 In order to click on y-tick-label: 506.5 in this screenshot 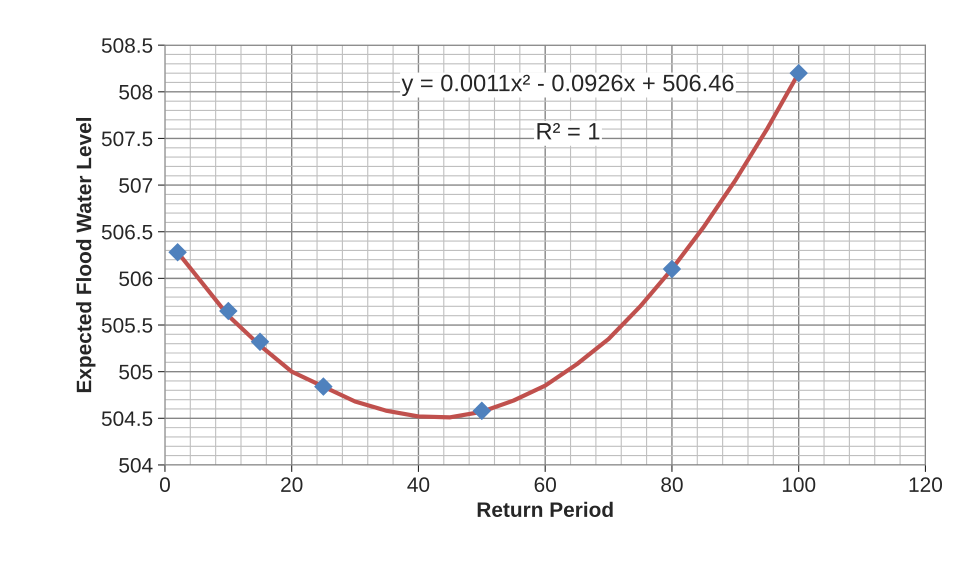, I will do `click(127, 232)`.